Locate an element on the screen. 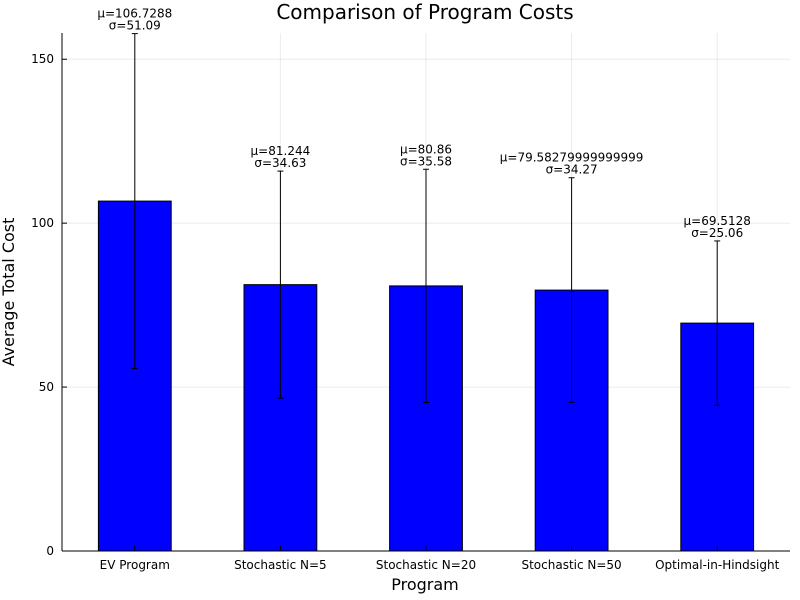  x-tick-label: Stochastic N=5 is located at coordinates (280, 565).